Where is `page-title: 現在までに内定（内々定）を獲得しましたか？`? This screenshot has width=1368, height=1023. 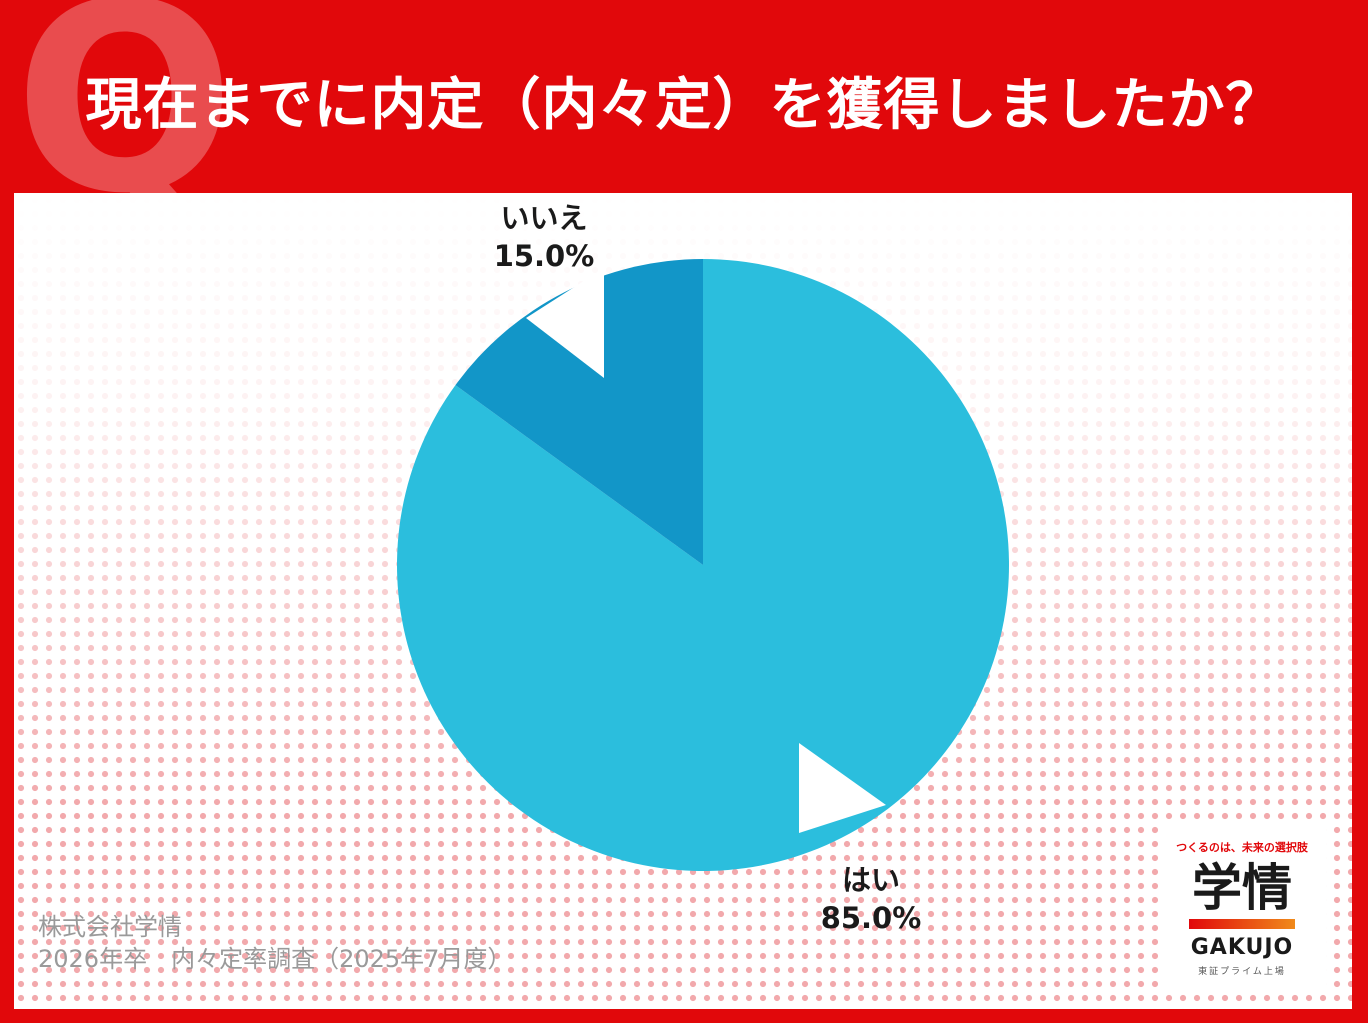 page-title: 現在までに内定（内々定）を獲得しましたか？ is located at coordinates (684, 105).